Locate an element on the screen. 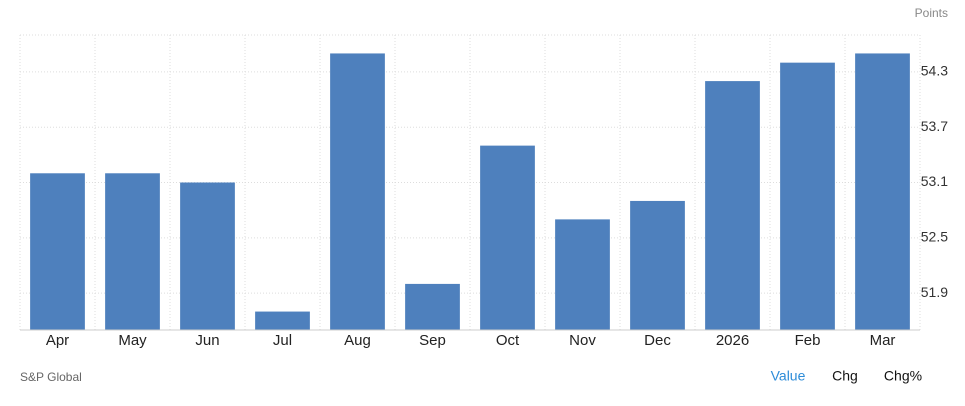 This screenshot has height=406, width=965. x-tick-label: Oct is located at coordinates (508, 340).